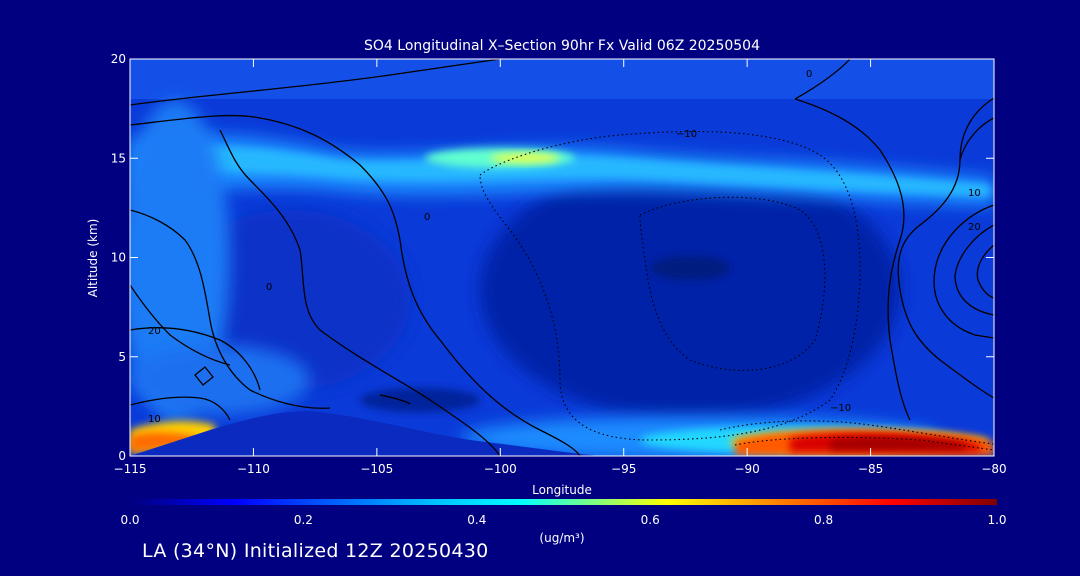 This screenshot has width=1080, height=576. I want to click on x-tick-label: −80, so click(993, 469).